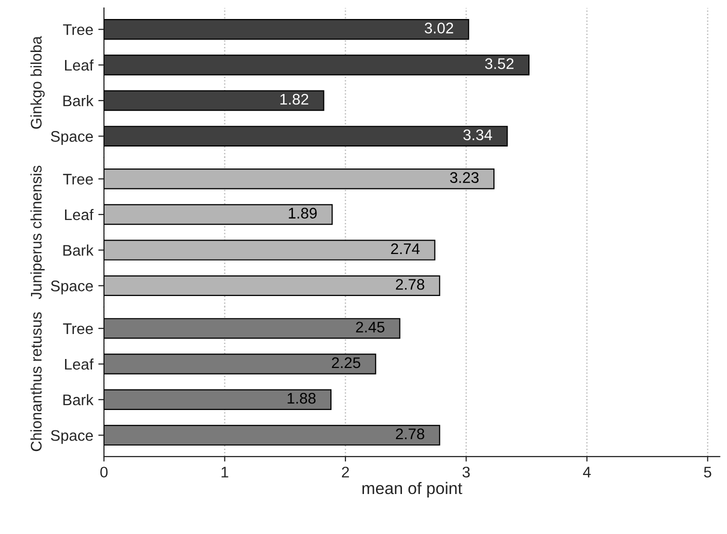 Image resolution: width=727 pixels, height=534 pixels. I want to click on x-tick-label: 4, so click(587, 472).